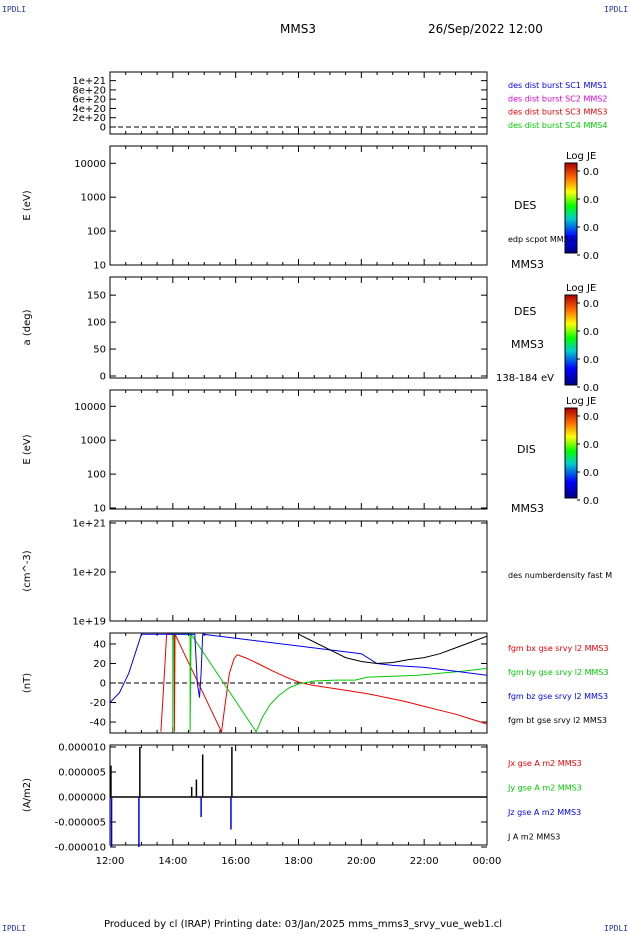 The image size is (630, 934). I want to click on y-tick-label: 4e+20, so click(89, 109).